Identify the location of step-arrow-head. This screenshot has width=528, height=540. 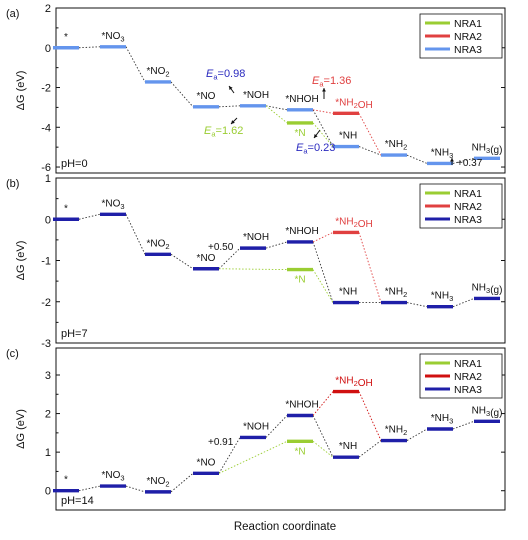
(452, 160).